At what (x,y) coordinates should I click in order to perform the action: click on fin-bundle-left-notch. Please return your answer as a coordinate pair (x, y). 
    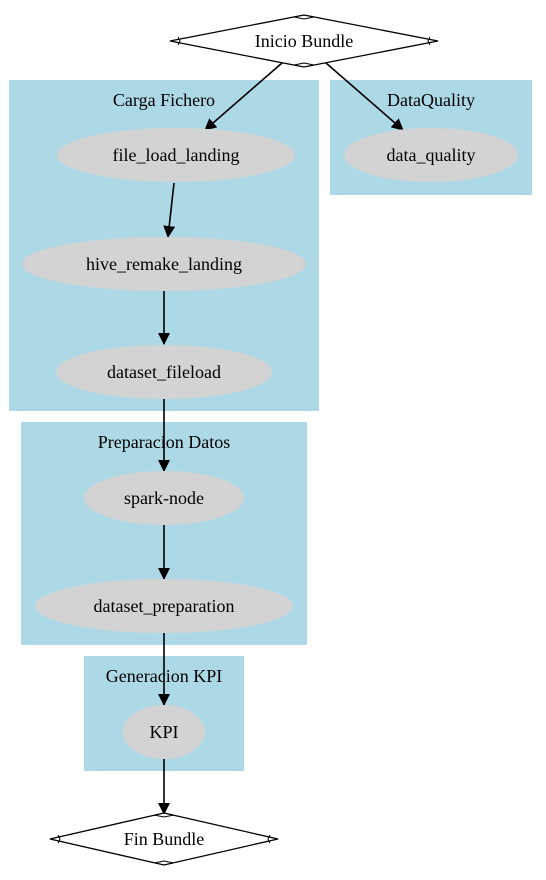
    Looking at the image, I should click on (59, 839).